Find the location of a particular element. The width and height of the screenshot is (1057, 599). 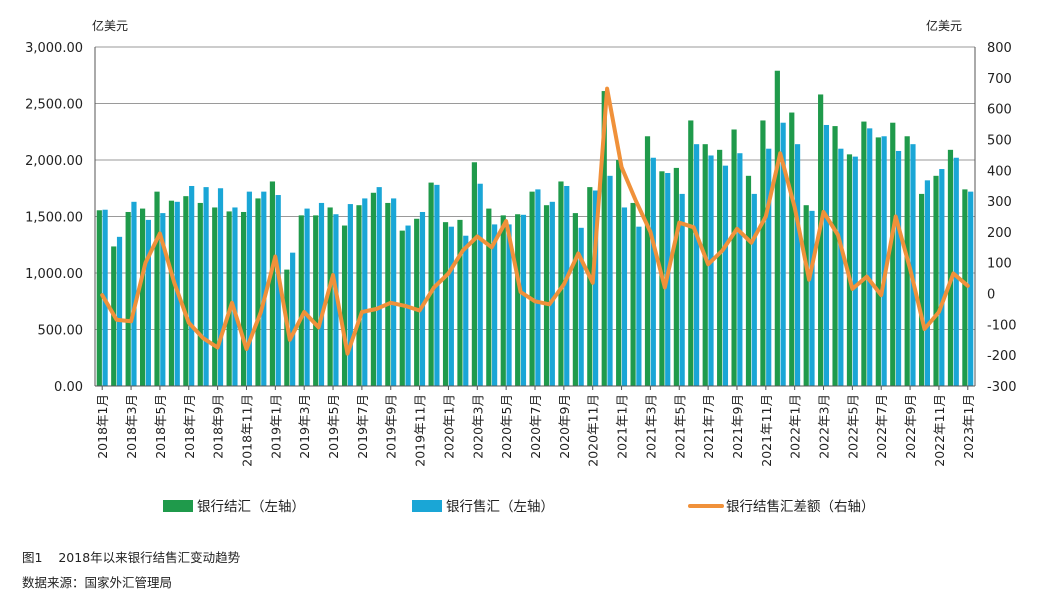

left-y-tick-label: 1,500.00 is located at coordinates (54, 218).